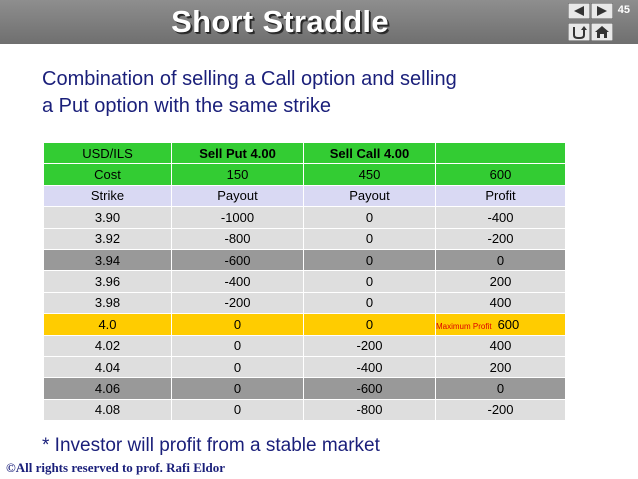 The height and width of the screenshot is (479, 638). What do you see at coordinates (369, 153) in the screenshot?
I see `header-cell-sell-call: Sell Call 4.00` at bounding box center [369, 153].